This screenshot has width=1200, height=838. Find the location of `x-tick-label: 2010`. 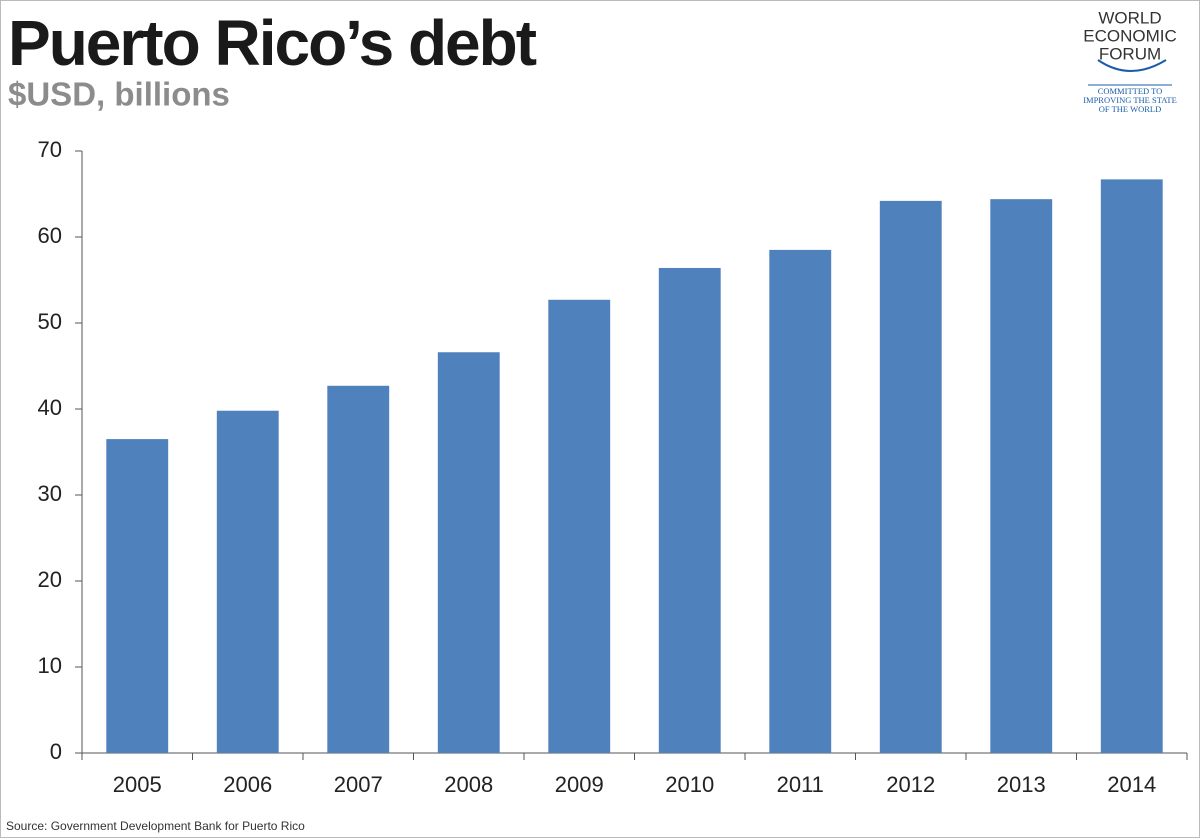

x-tick-label: 2010 is located at coordinates (689, 784).